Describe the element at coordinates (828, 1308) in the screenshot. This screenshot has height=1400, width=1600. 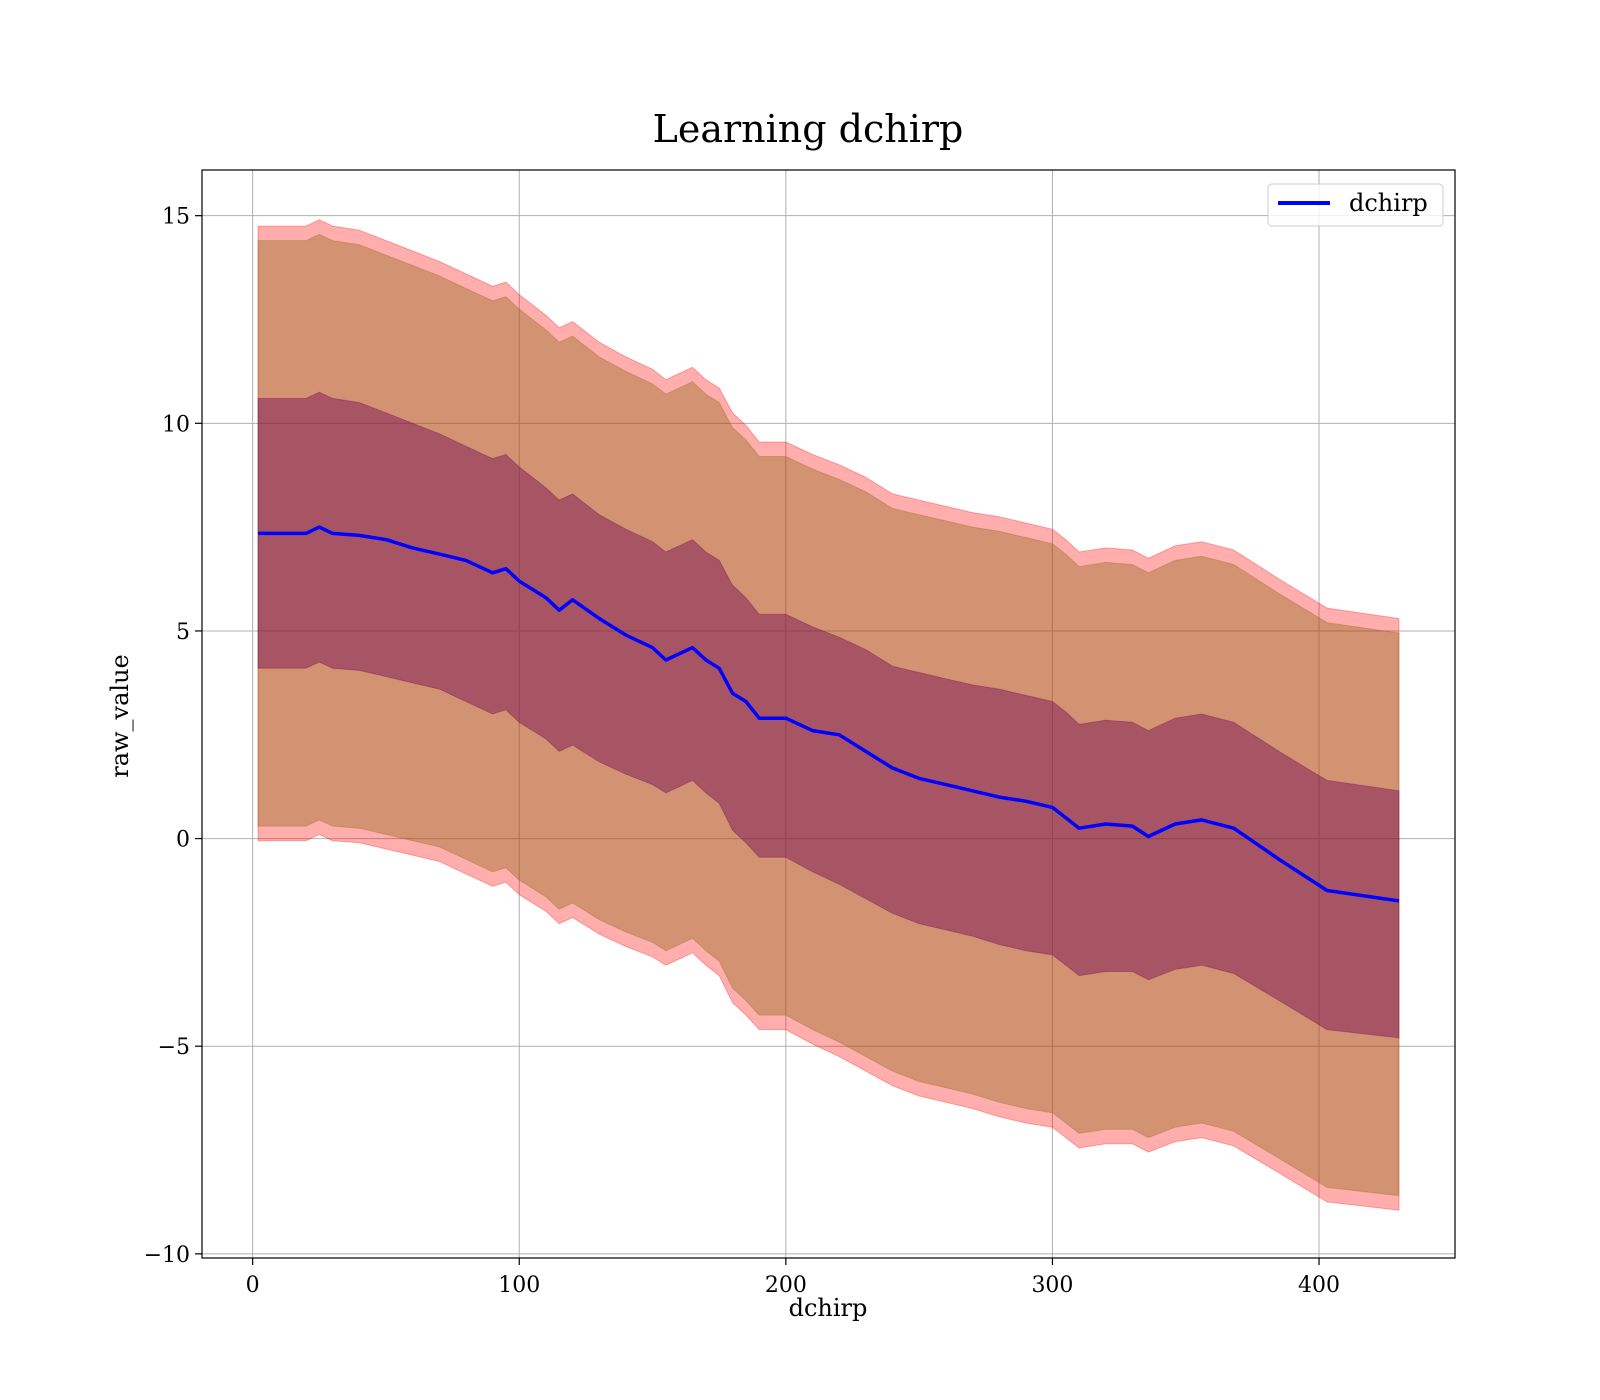
I see `x-axis-label: dchirp` at that location.